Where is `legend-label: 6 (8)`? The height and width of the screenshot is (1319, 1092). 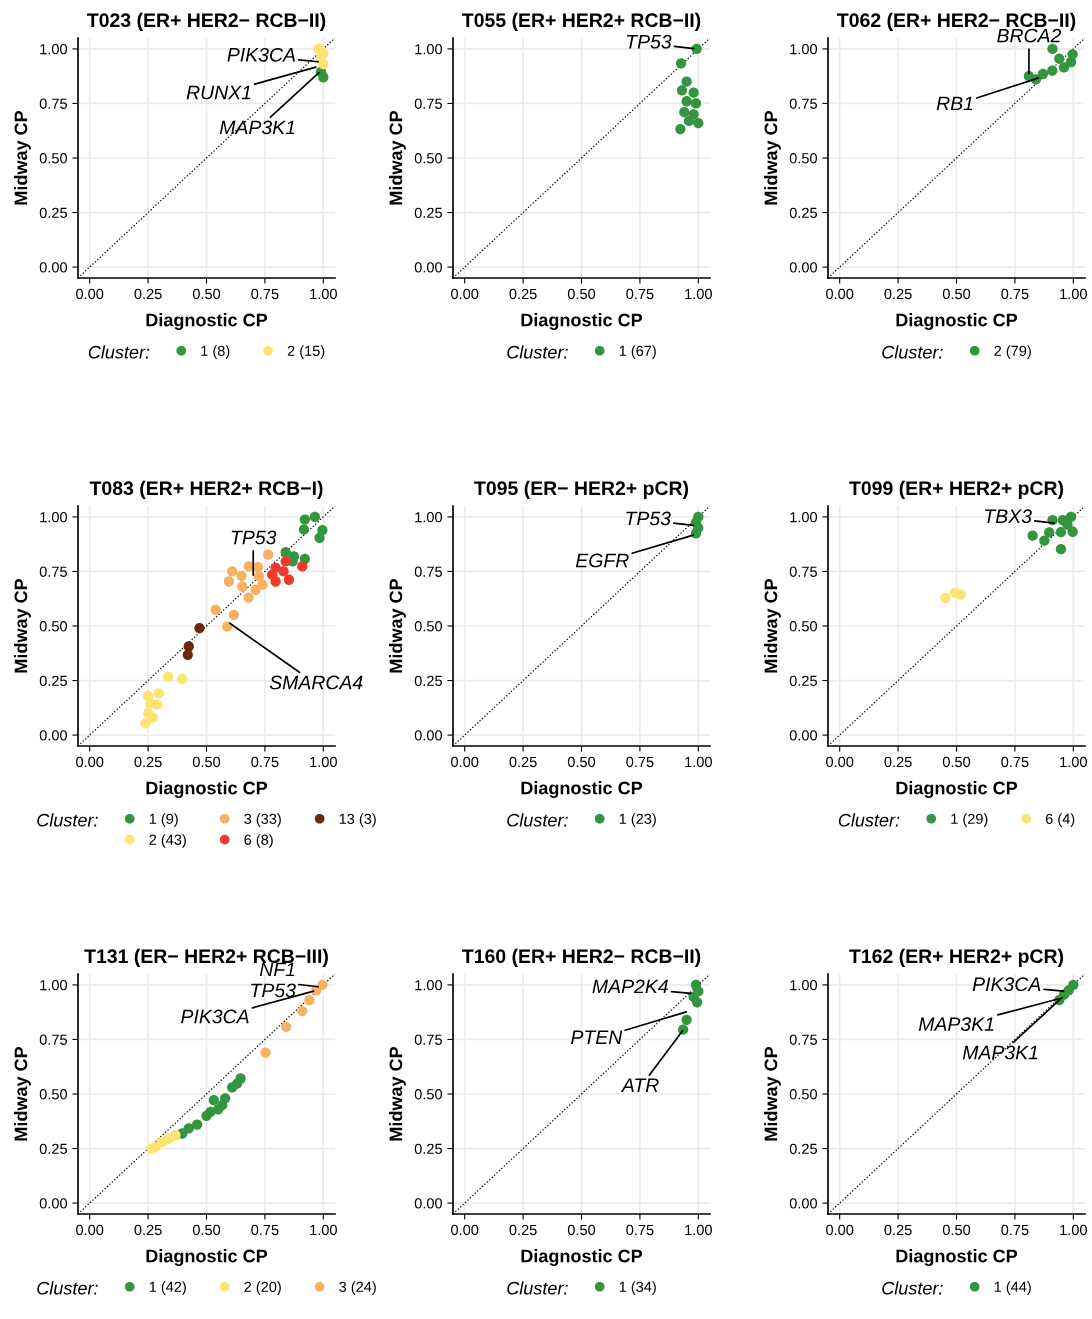
legend-label: 6 (8) is located at coordinates (258, 841).